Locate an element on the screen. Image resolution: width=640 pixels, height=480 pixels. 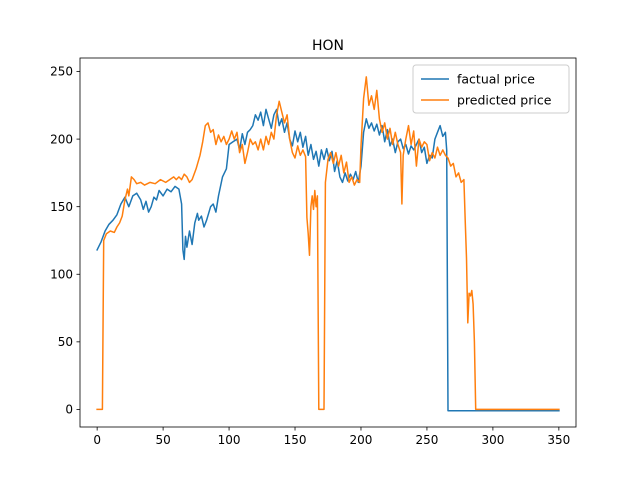
x-tick-label: 150 is located at coordinates (295, 440).